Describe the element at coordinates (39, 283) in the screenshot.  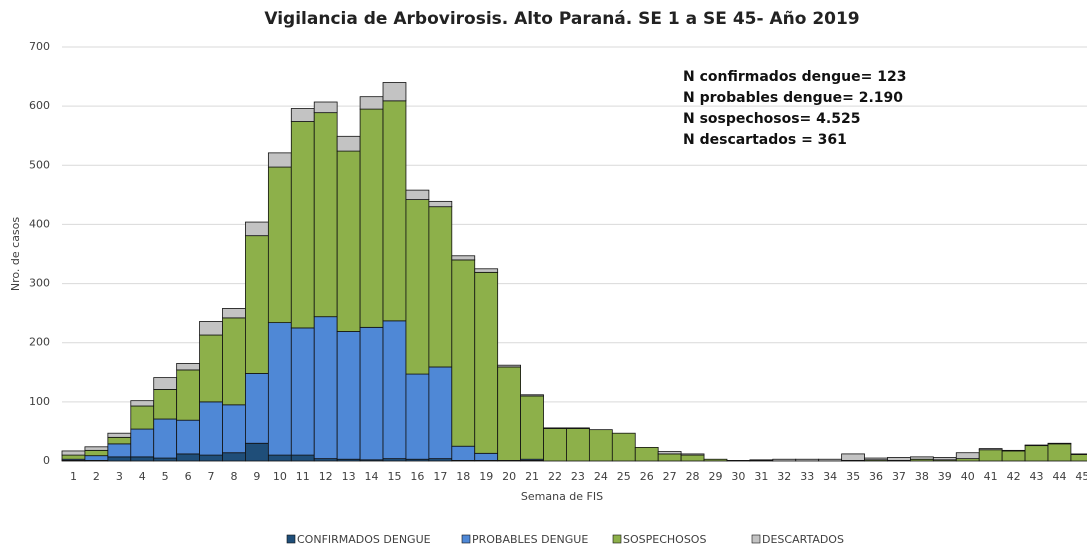
I see `y-tick-label: 300` at that location.